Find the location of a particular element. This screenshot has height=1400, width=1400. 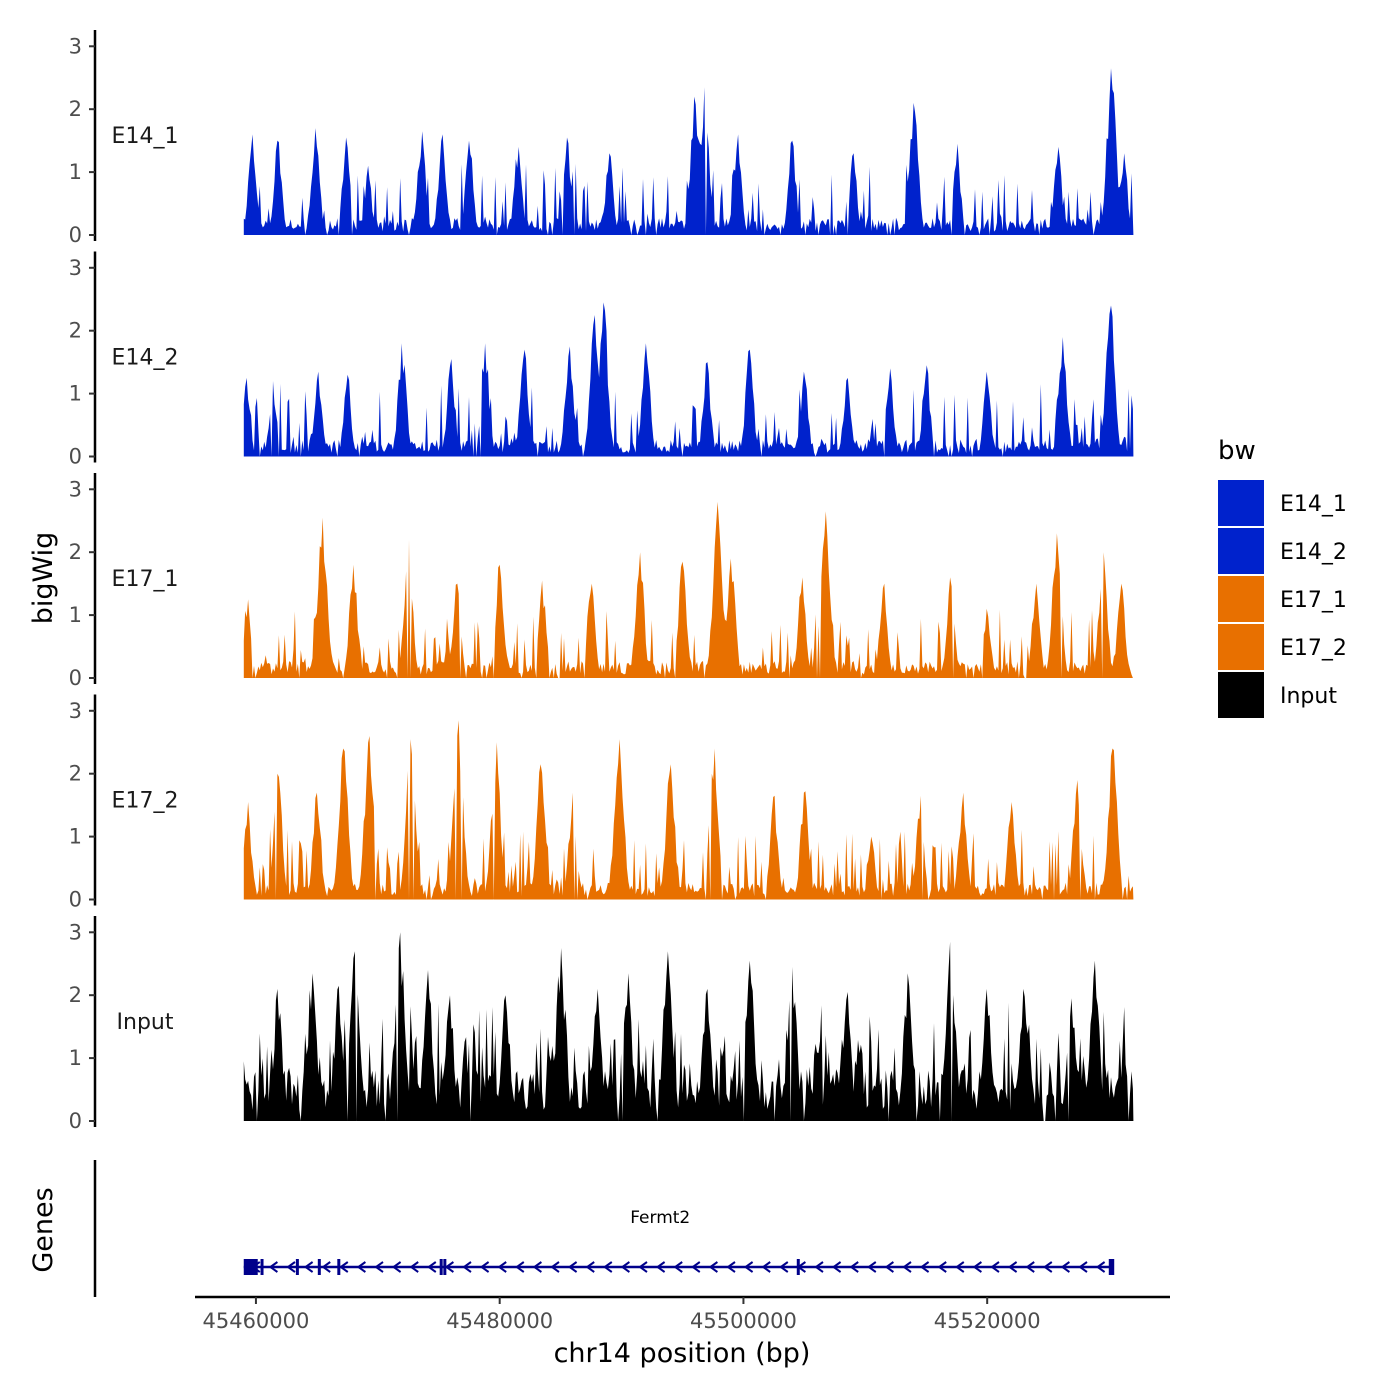

x-axis: 45460000 45480000 45500000 45520000 is located at coordinates (682, 1314).